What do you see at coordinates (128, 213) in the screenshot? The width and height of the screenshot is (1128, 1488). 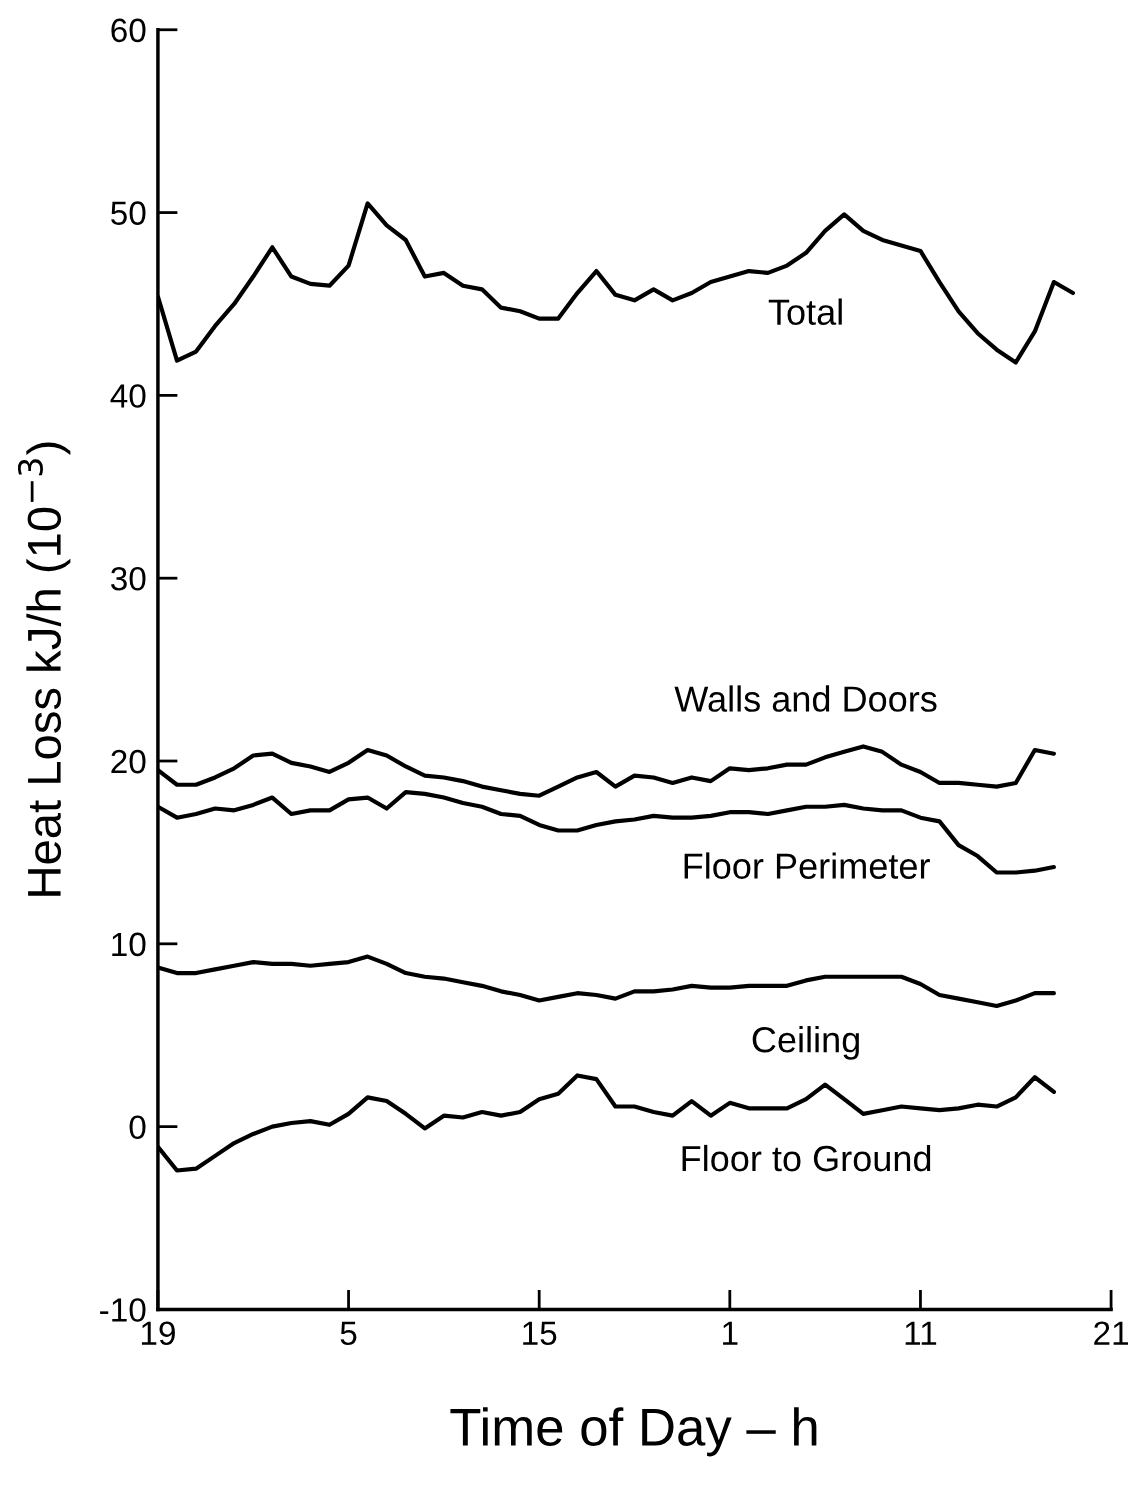 I see `y-tick-label: 50` at bounding box center [128, 213].